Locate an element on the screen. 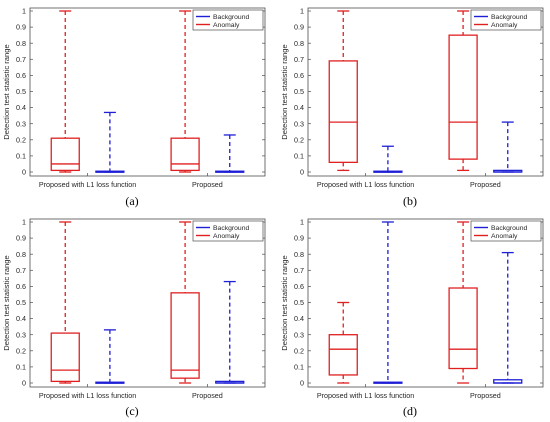  panel-label-a: (a) is located at coordinates (132, 201).